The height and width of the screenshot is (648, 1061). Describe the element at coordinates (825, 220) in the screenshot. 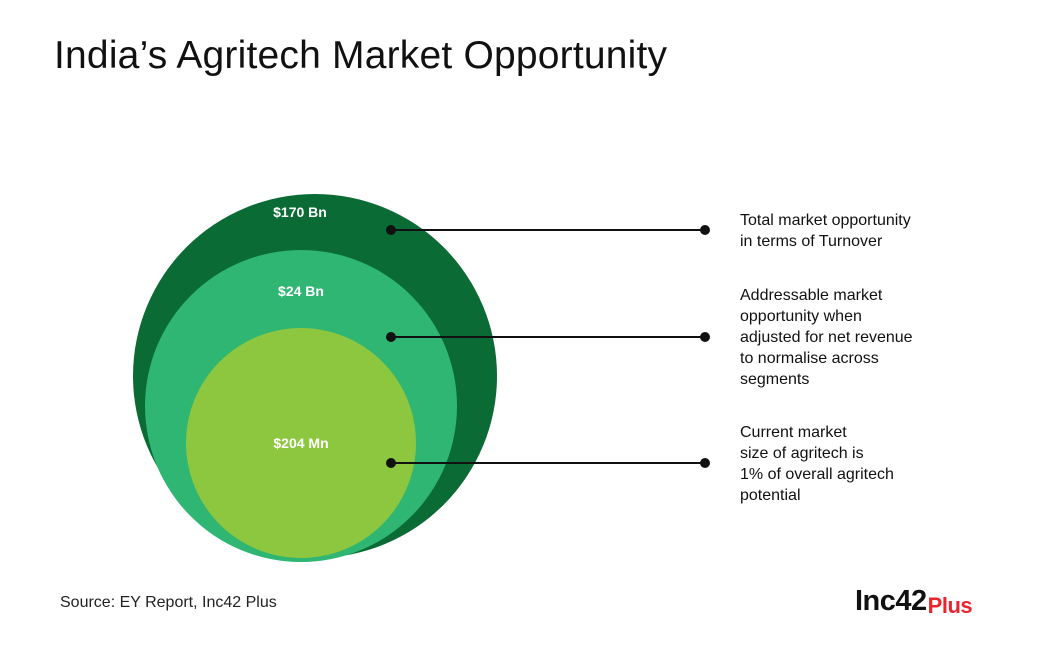

I see `description-outer-line: Total market opportunity` at that location.